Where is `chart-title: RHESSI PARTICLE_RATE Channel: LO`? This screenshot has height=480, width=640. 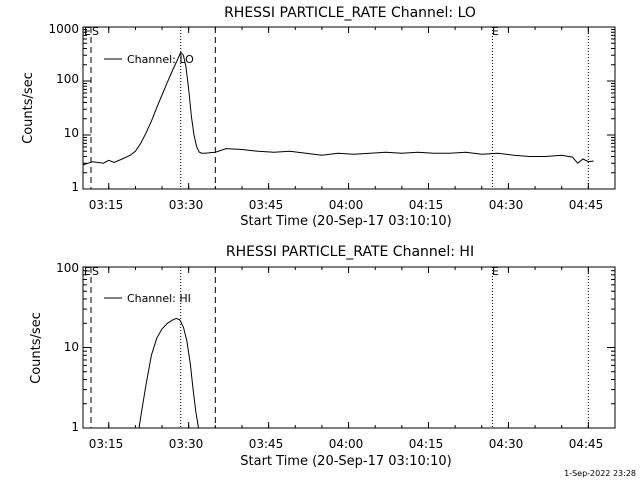
chart-title: RHESSI PARTICLE_RATE Channel: LO is located at coordinates (350, 13).